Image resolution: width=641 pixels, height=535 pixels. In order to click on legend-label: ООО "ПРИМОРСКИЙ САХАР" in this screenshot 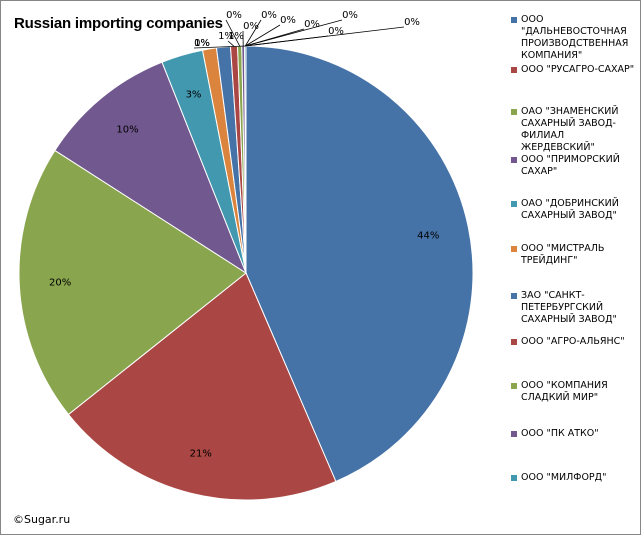, I will do `click(570, 165)`.